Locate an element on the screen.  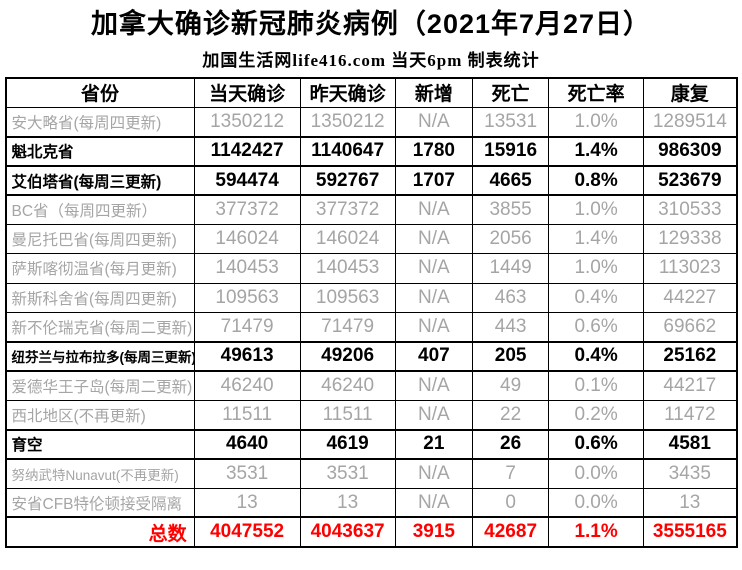
table-row: BC省（每周四更新） 377372 377372 N/A 3855 1.0% 310533 is located at coordinates (371, 209).